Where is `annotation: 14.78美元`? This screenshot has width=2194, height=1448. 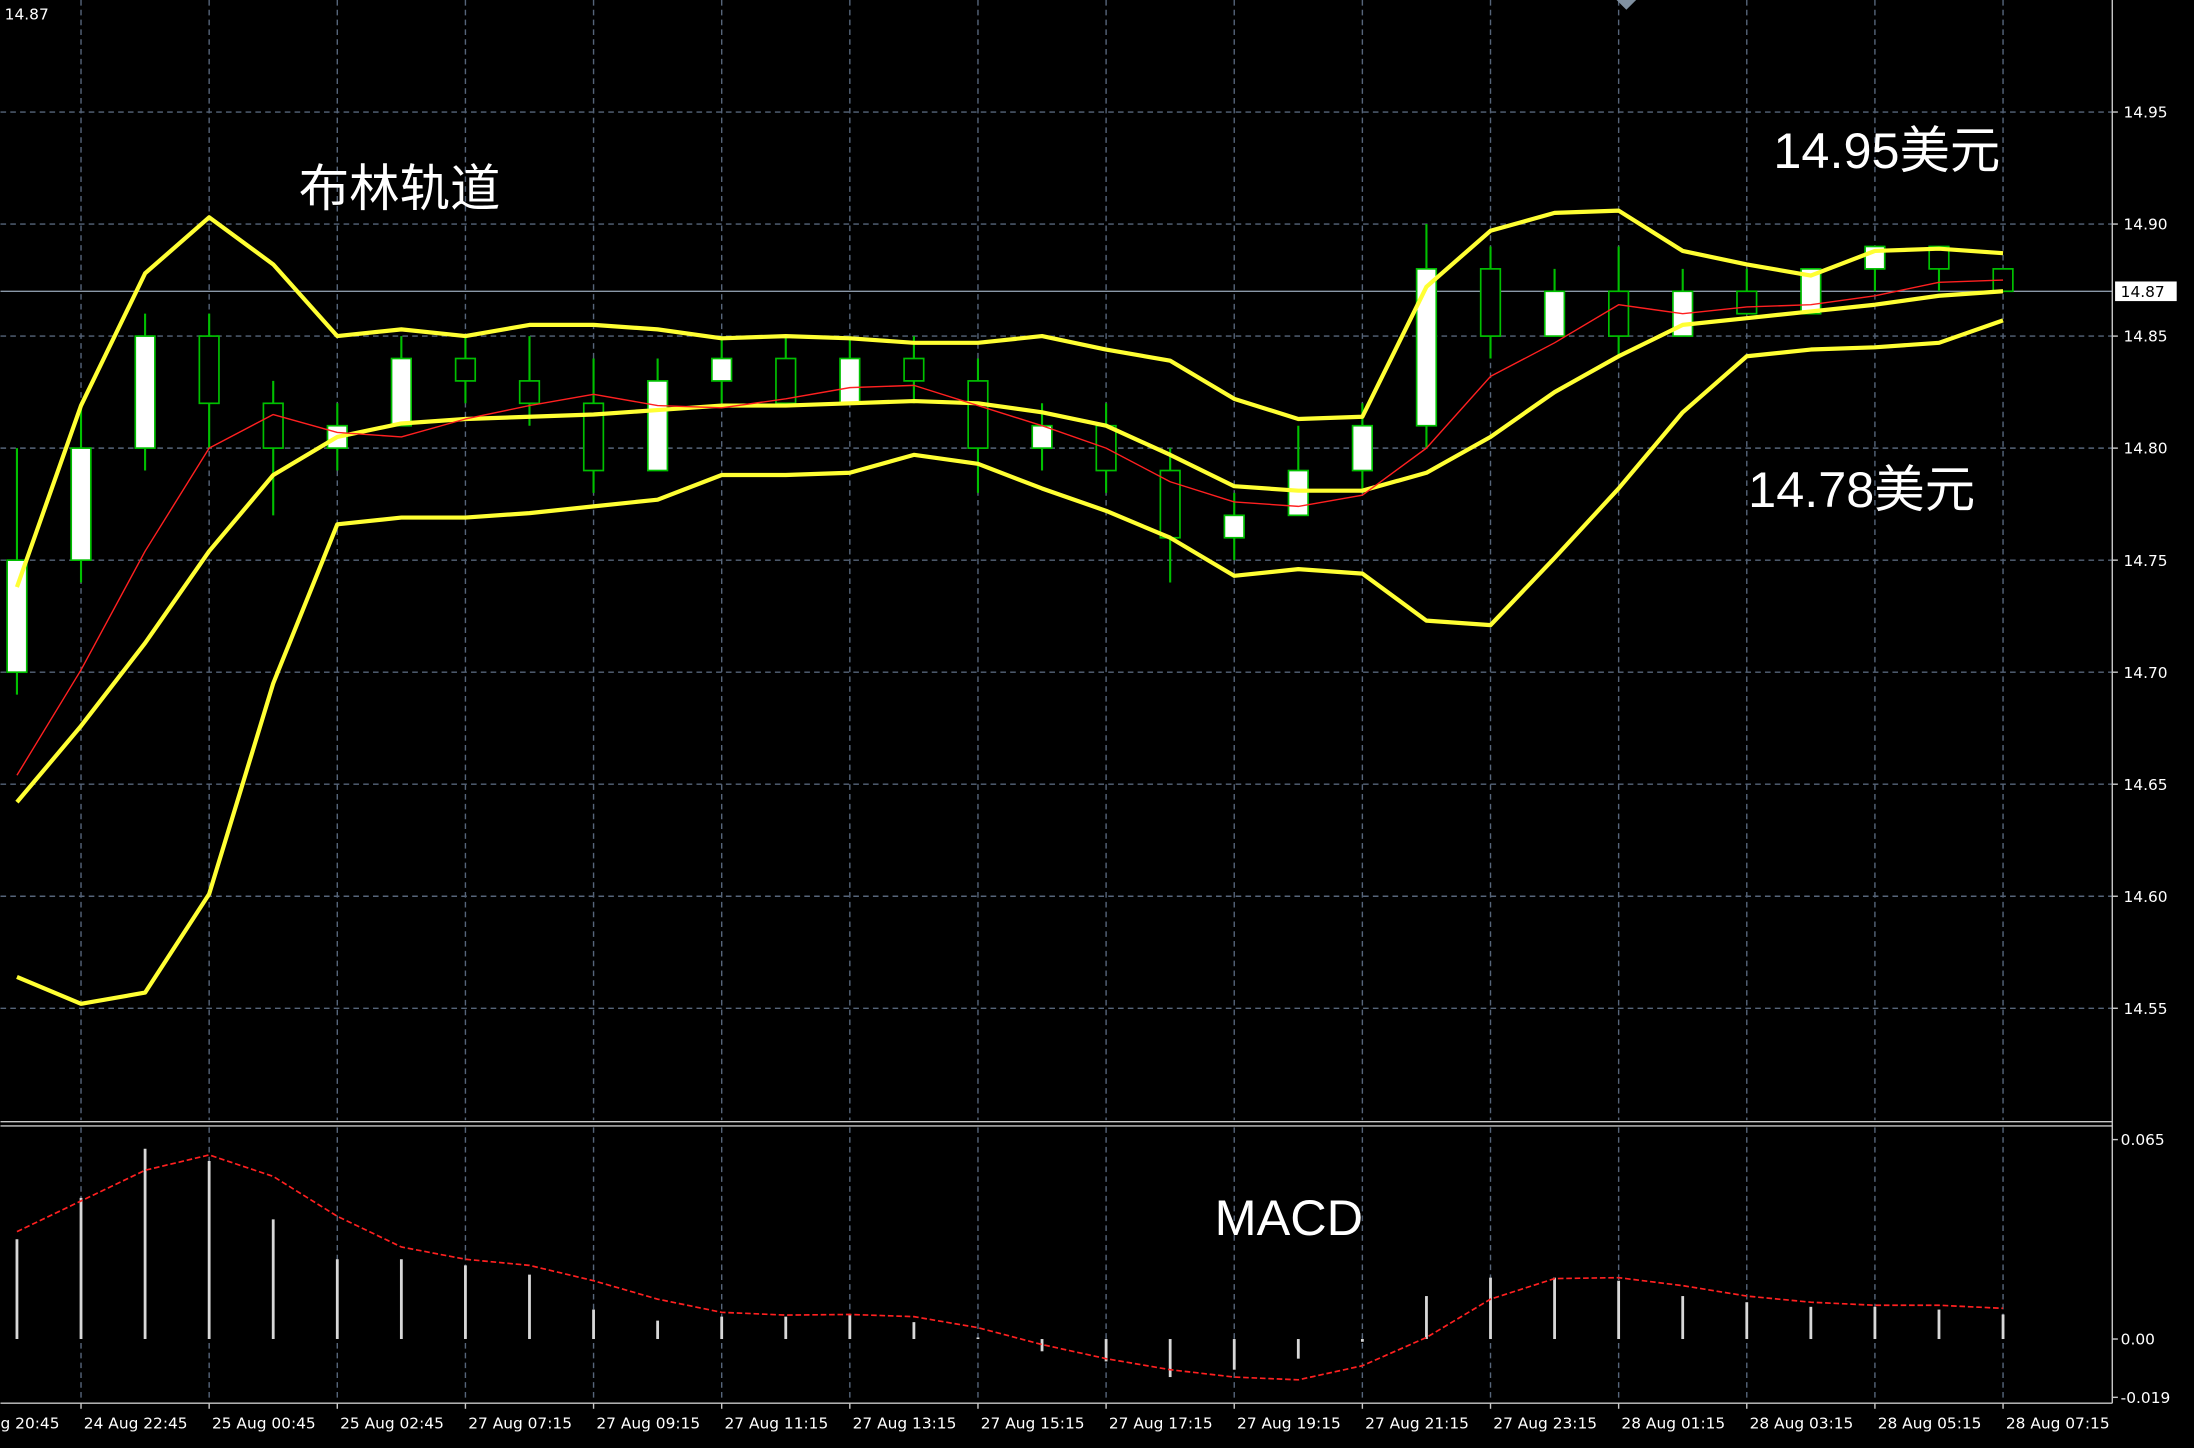
annotation: 14.78美元 is located at coordinates (1861, 489).